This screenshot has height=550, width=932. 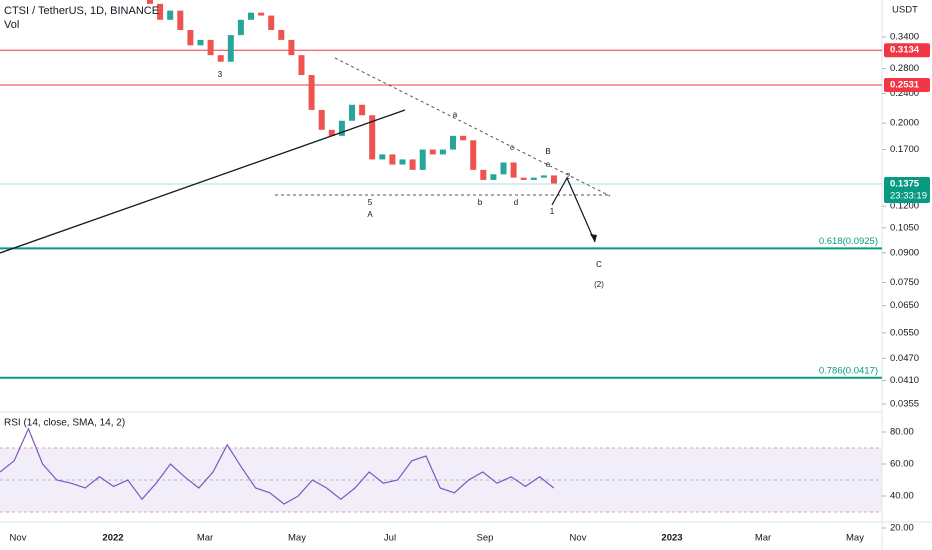 What do you see at coordinates (81, 11) in the screenshot?
I see `symbol-title: CTSI / TetherUS, 1D, BINANCE` at bounding box center [81, 11].